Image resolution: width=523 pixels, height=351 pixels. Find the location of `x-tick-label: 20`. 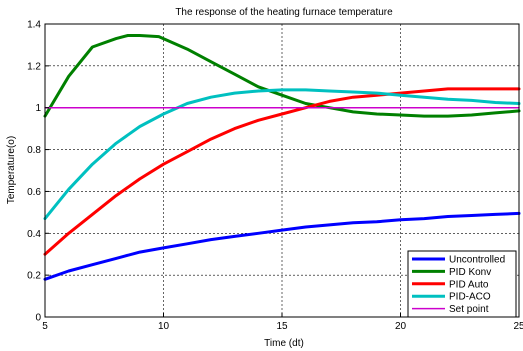

x-tick-label: 20 is located at coordinates (401, 326).